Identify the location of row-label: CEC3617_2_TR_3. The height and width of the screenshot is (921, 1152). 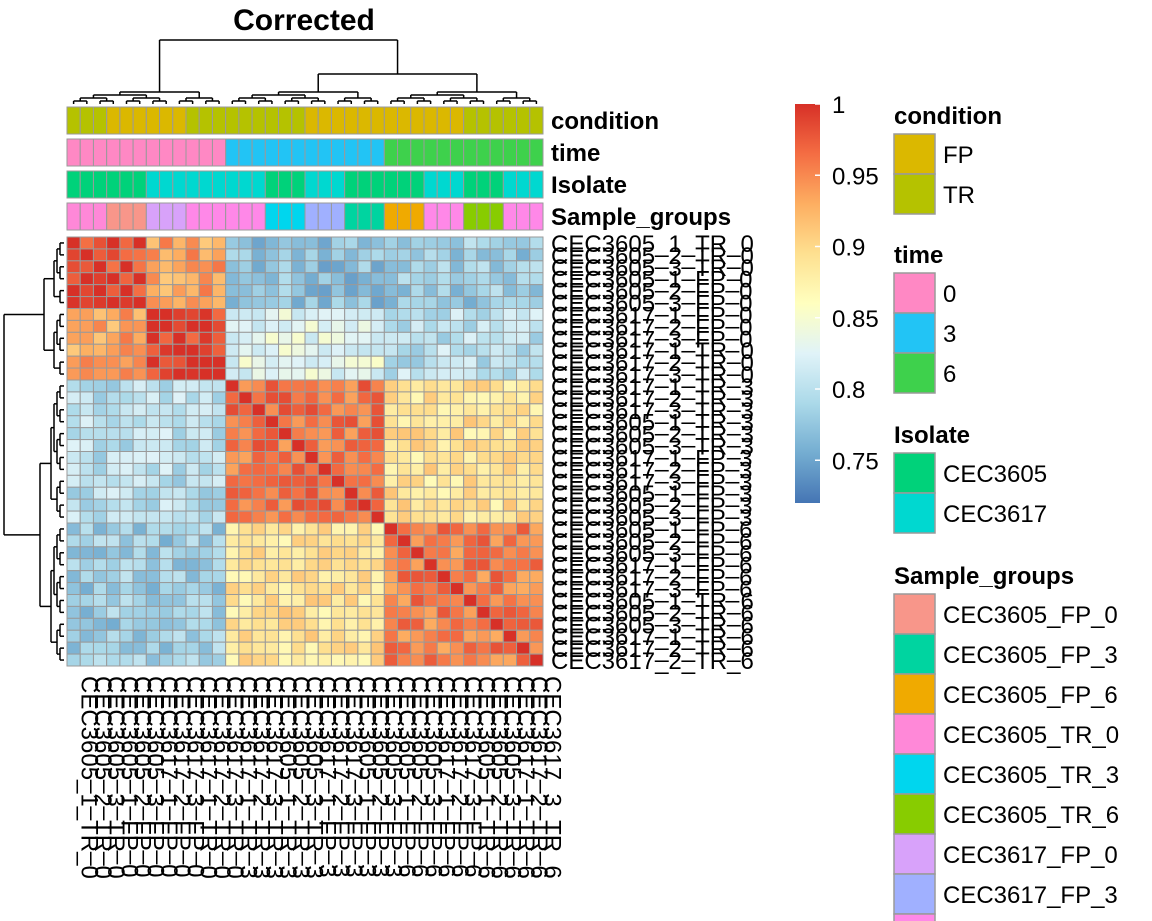
(652, 399).